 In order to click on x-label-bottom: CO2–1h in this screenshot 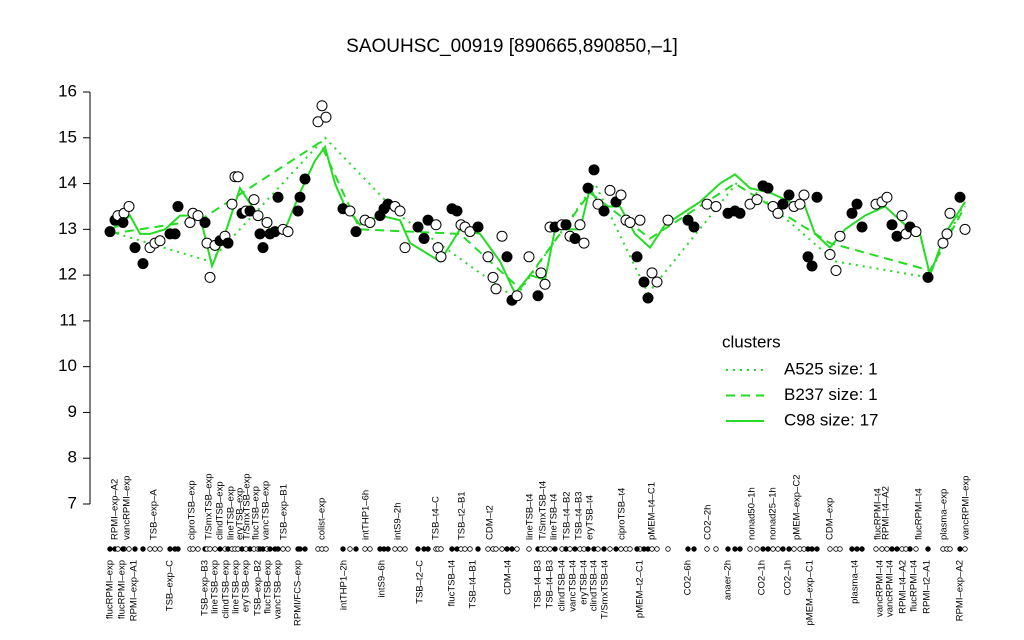, I will do `click(788, 577)`.